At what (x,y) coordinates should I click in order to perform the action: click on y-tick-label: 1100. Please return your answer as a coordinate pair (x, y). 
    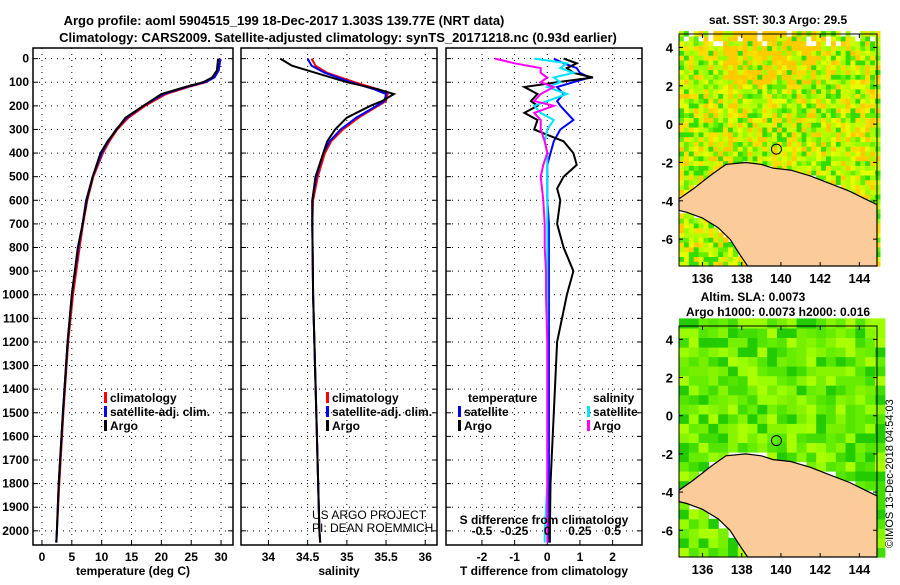
    Looking at the image, I should click on (16, 318).